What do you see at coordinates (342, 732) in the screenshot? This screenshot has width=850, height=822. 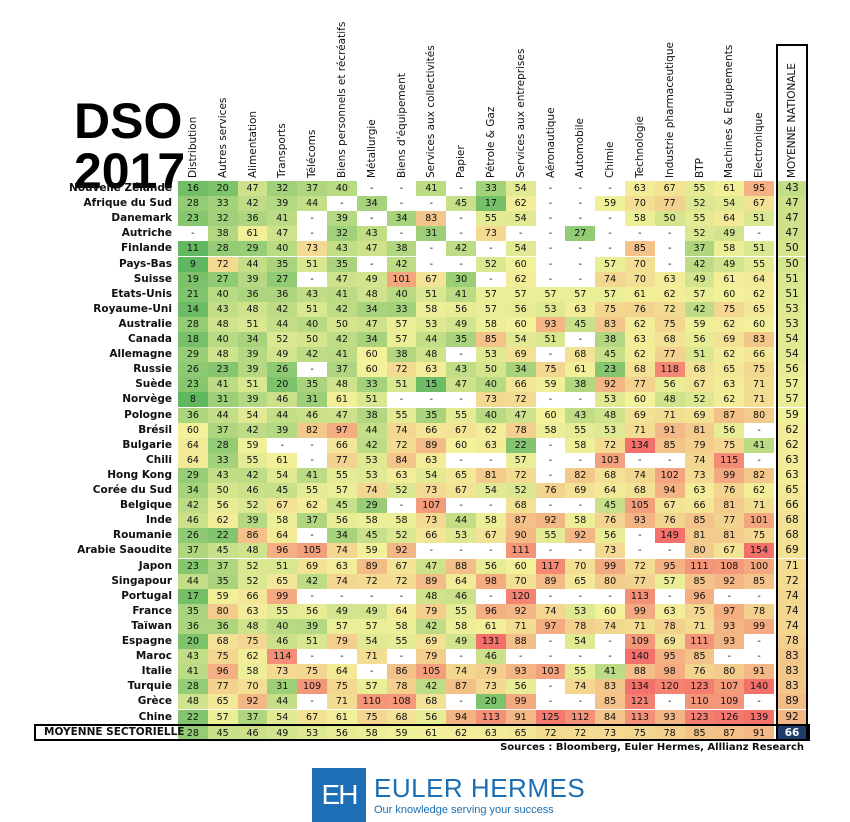 I see `sector-average-cell: 56` at bounding box center [342, 732].